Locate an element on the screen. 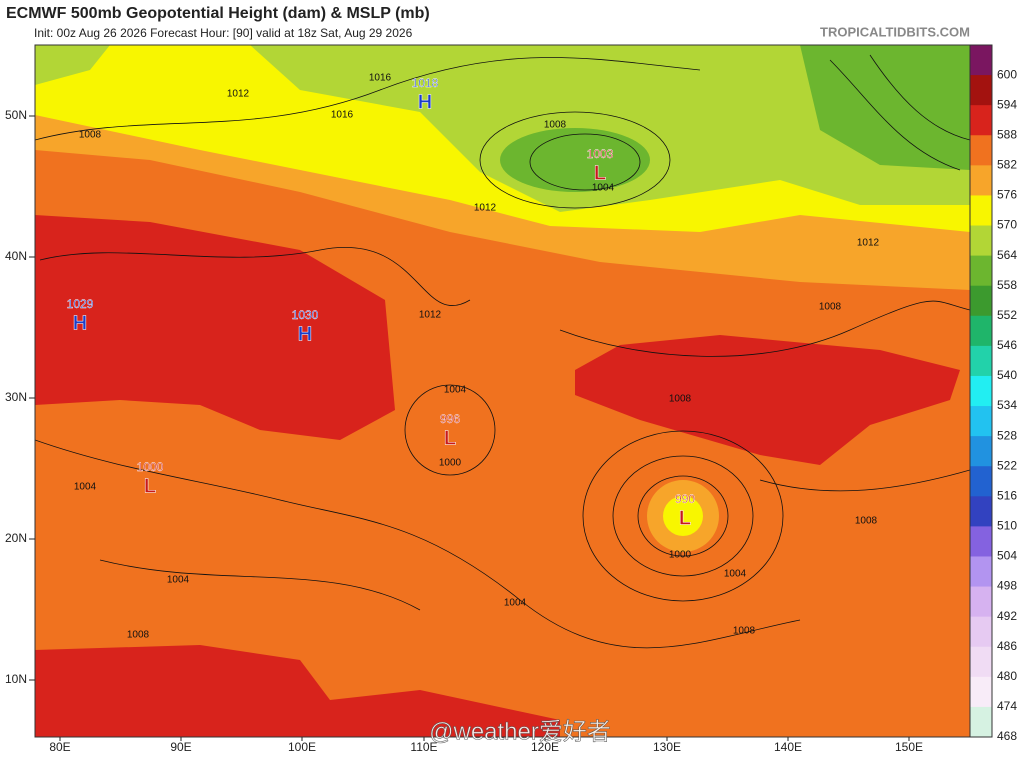 This screenshot has height=761, width=1024. center-value: 1018 is located at coordinates (425, 83).